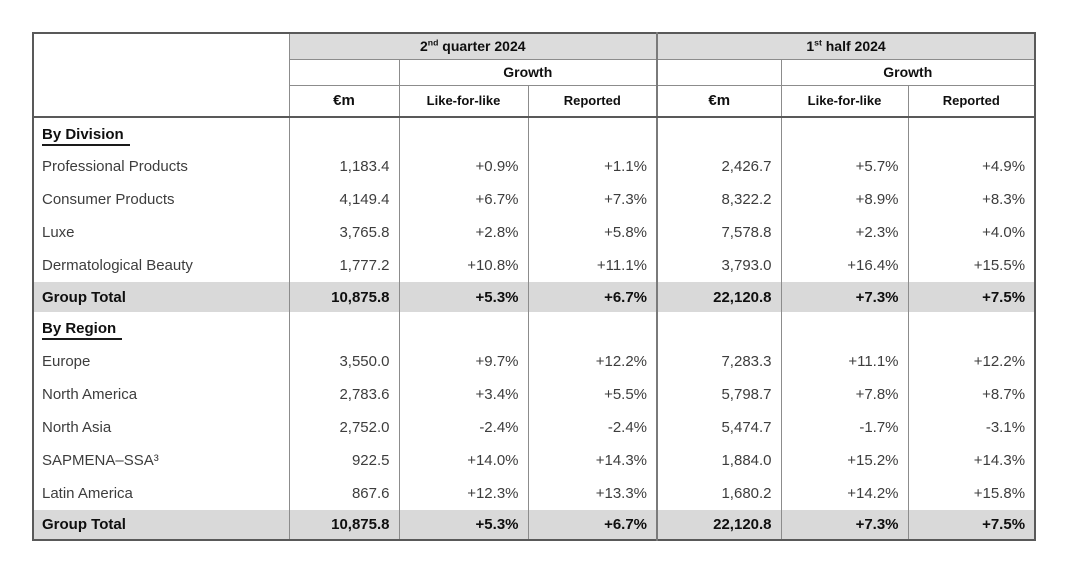 This screenshot has width=1080, height=577. Describe the element at coordinates (844, 101) in the screenshot. I see `col-header-h1-lfl: Like-for-like` at that location.